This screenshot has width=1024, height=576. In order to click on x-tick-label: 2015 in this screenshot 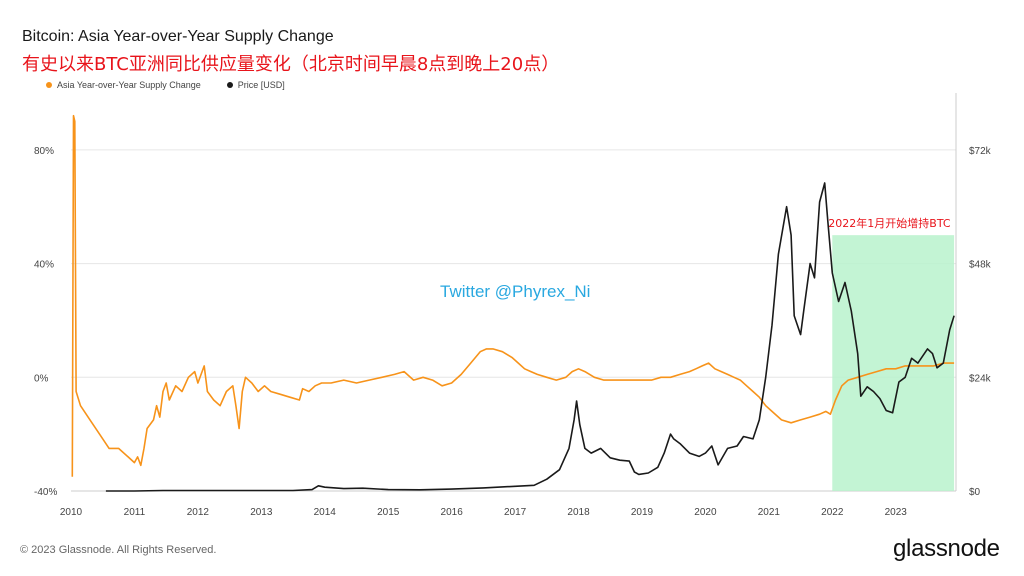, I will do `click(388, 512)`.